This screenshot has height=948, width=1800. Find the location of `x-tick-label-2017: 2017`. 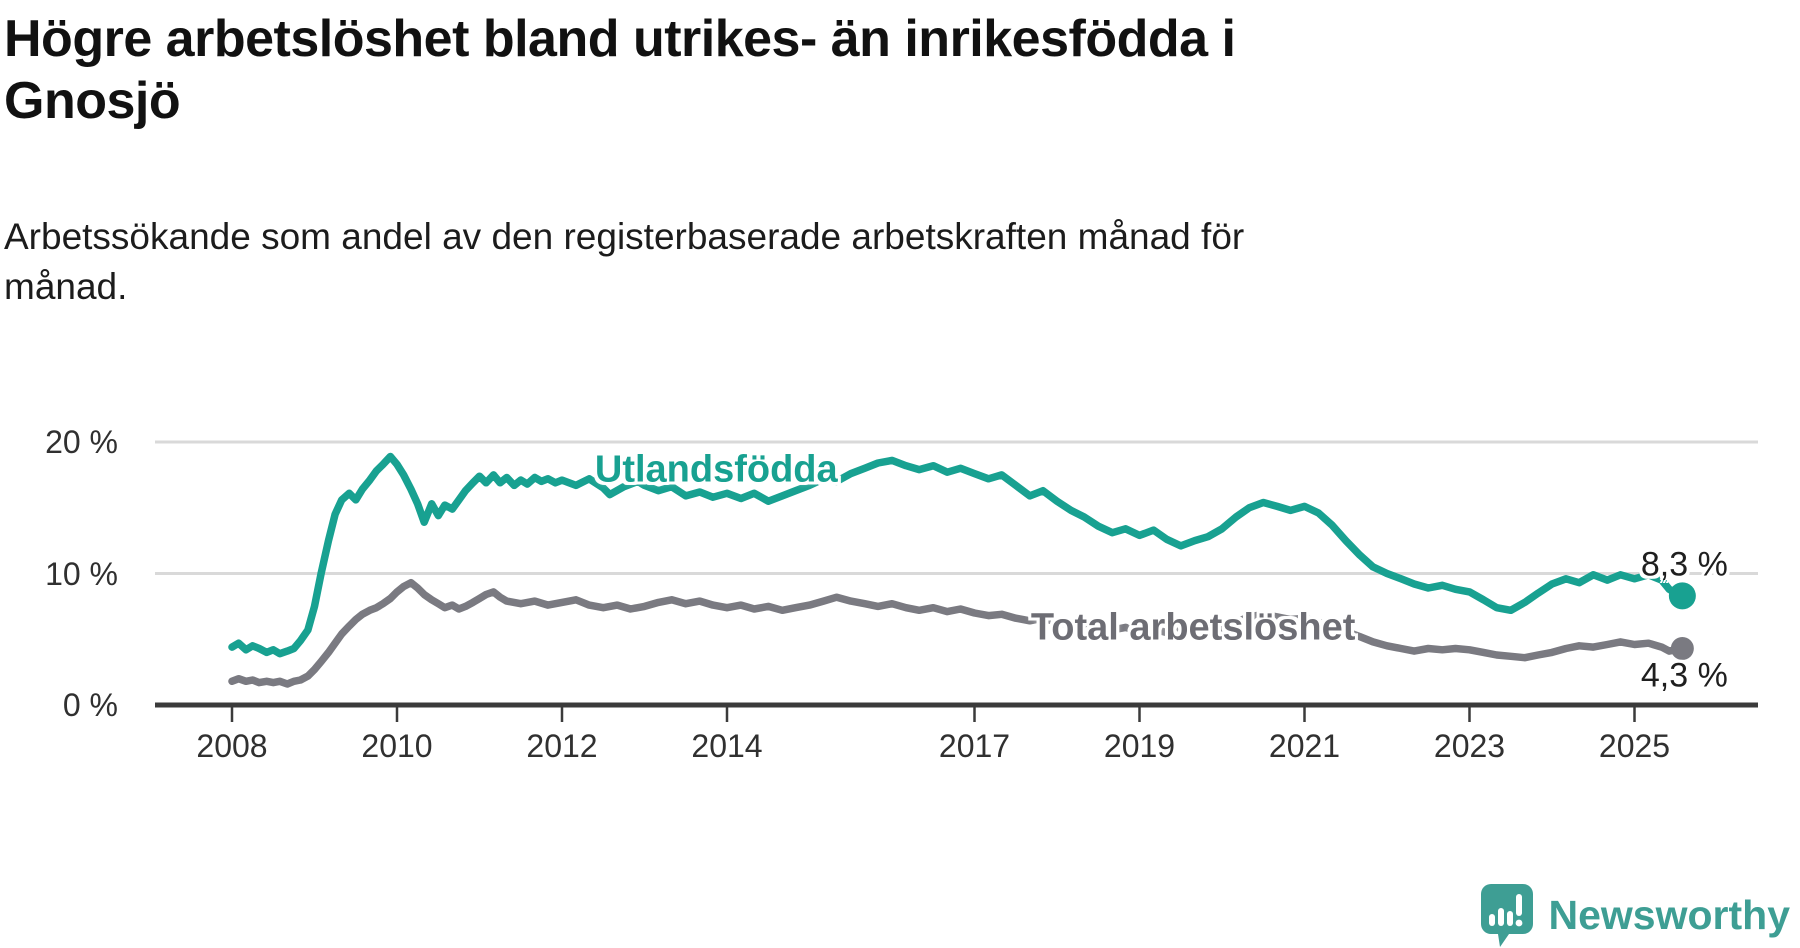

x-tick-label-2017: 2017 is located at coordinates (974, 746).